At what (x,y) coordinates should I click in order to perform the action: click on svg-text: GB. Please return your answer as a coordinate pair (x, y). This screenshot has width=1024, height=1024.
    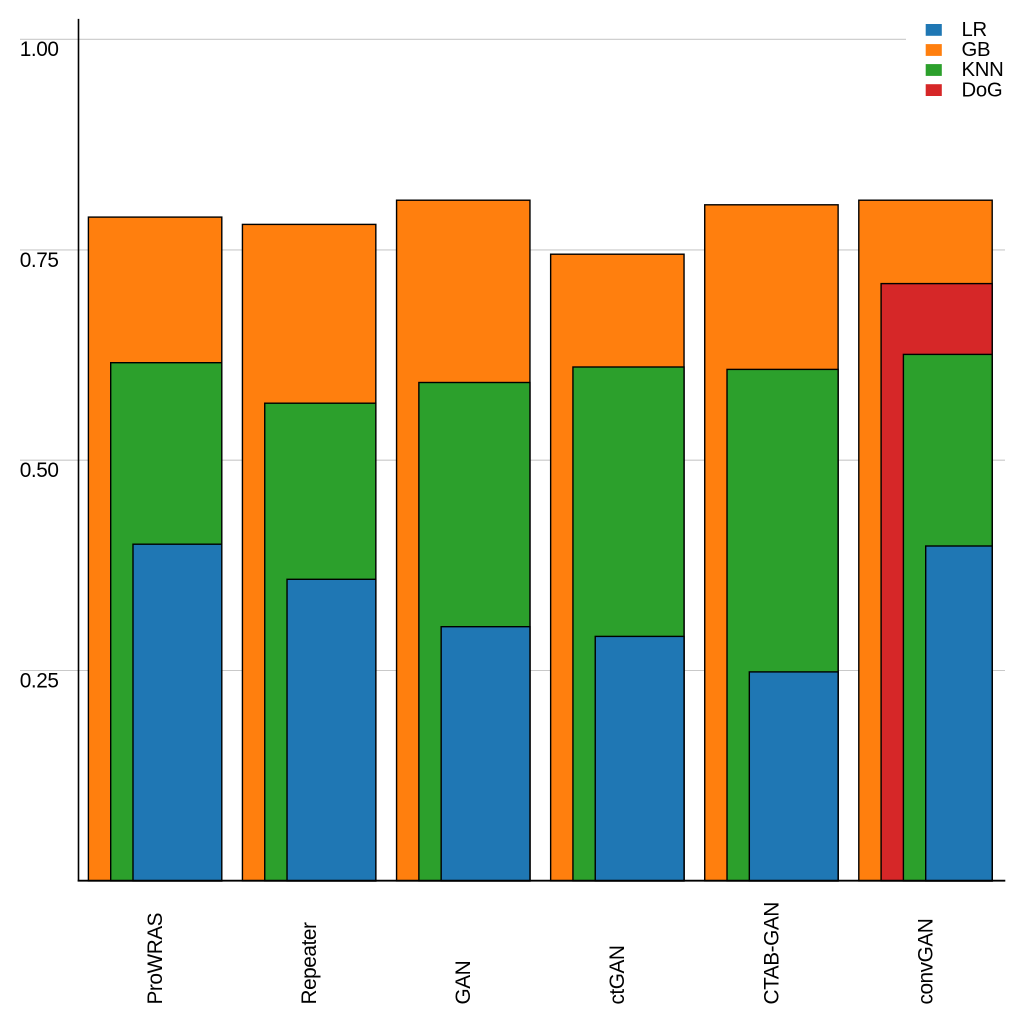
    Looking at the image, I should click on (976, 50).